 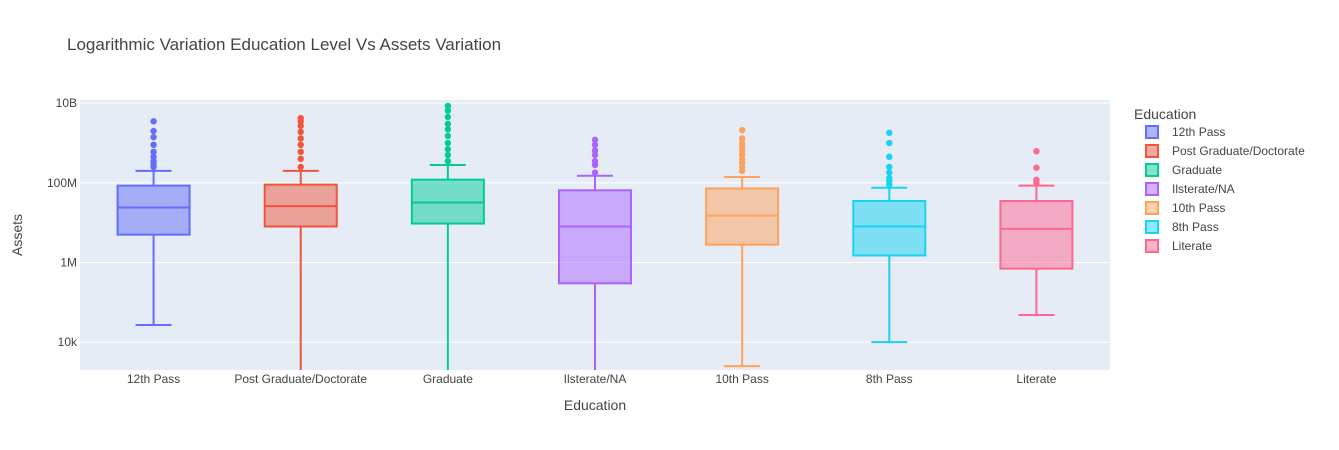 I want to click on y-tick-label: 100M, so click(x=62, y=183).